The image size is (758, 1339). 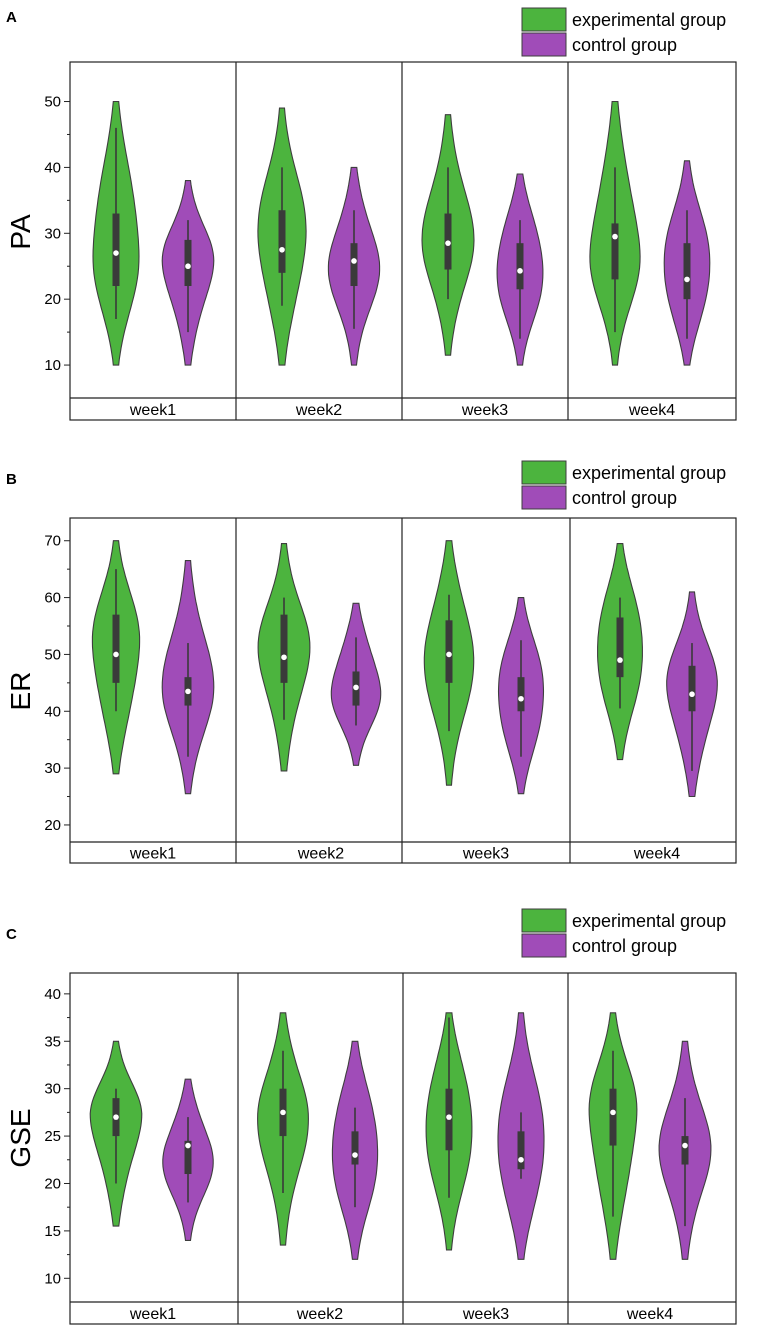 I want to click on panel-b-violin-control-week4, so click(x=692, y=694).